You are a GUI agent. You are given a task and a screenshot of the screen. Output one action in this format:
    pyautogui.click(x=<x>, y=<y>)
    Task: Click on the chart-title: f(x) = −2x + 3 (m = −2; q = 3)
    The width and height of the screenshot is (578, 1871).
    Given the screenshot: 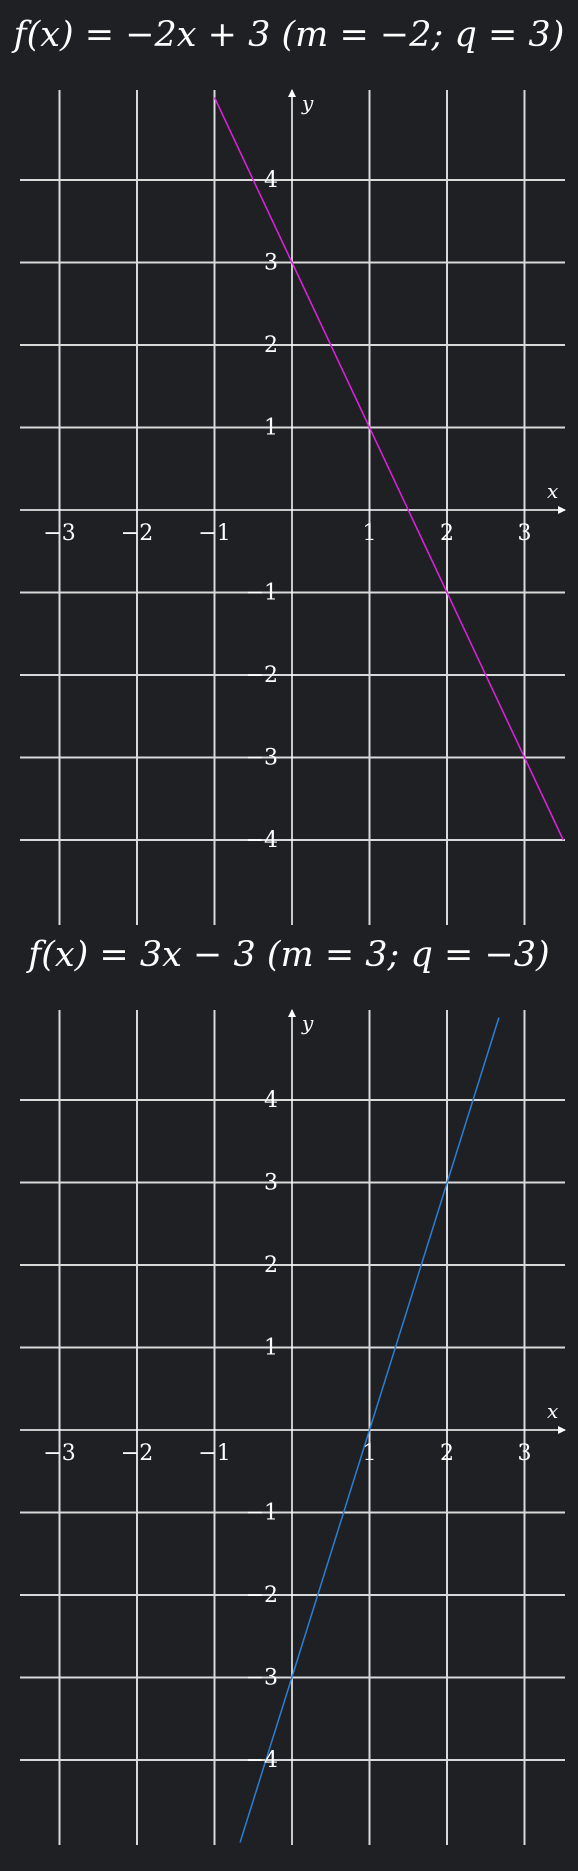 What is the action you would take?
    pyautogui.click(x=289, y=35)
    